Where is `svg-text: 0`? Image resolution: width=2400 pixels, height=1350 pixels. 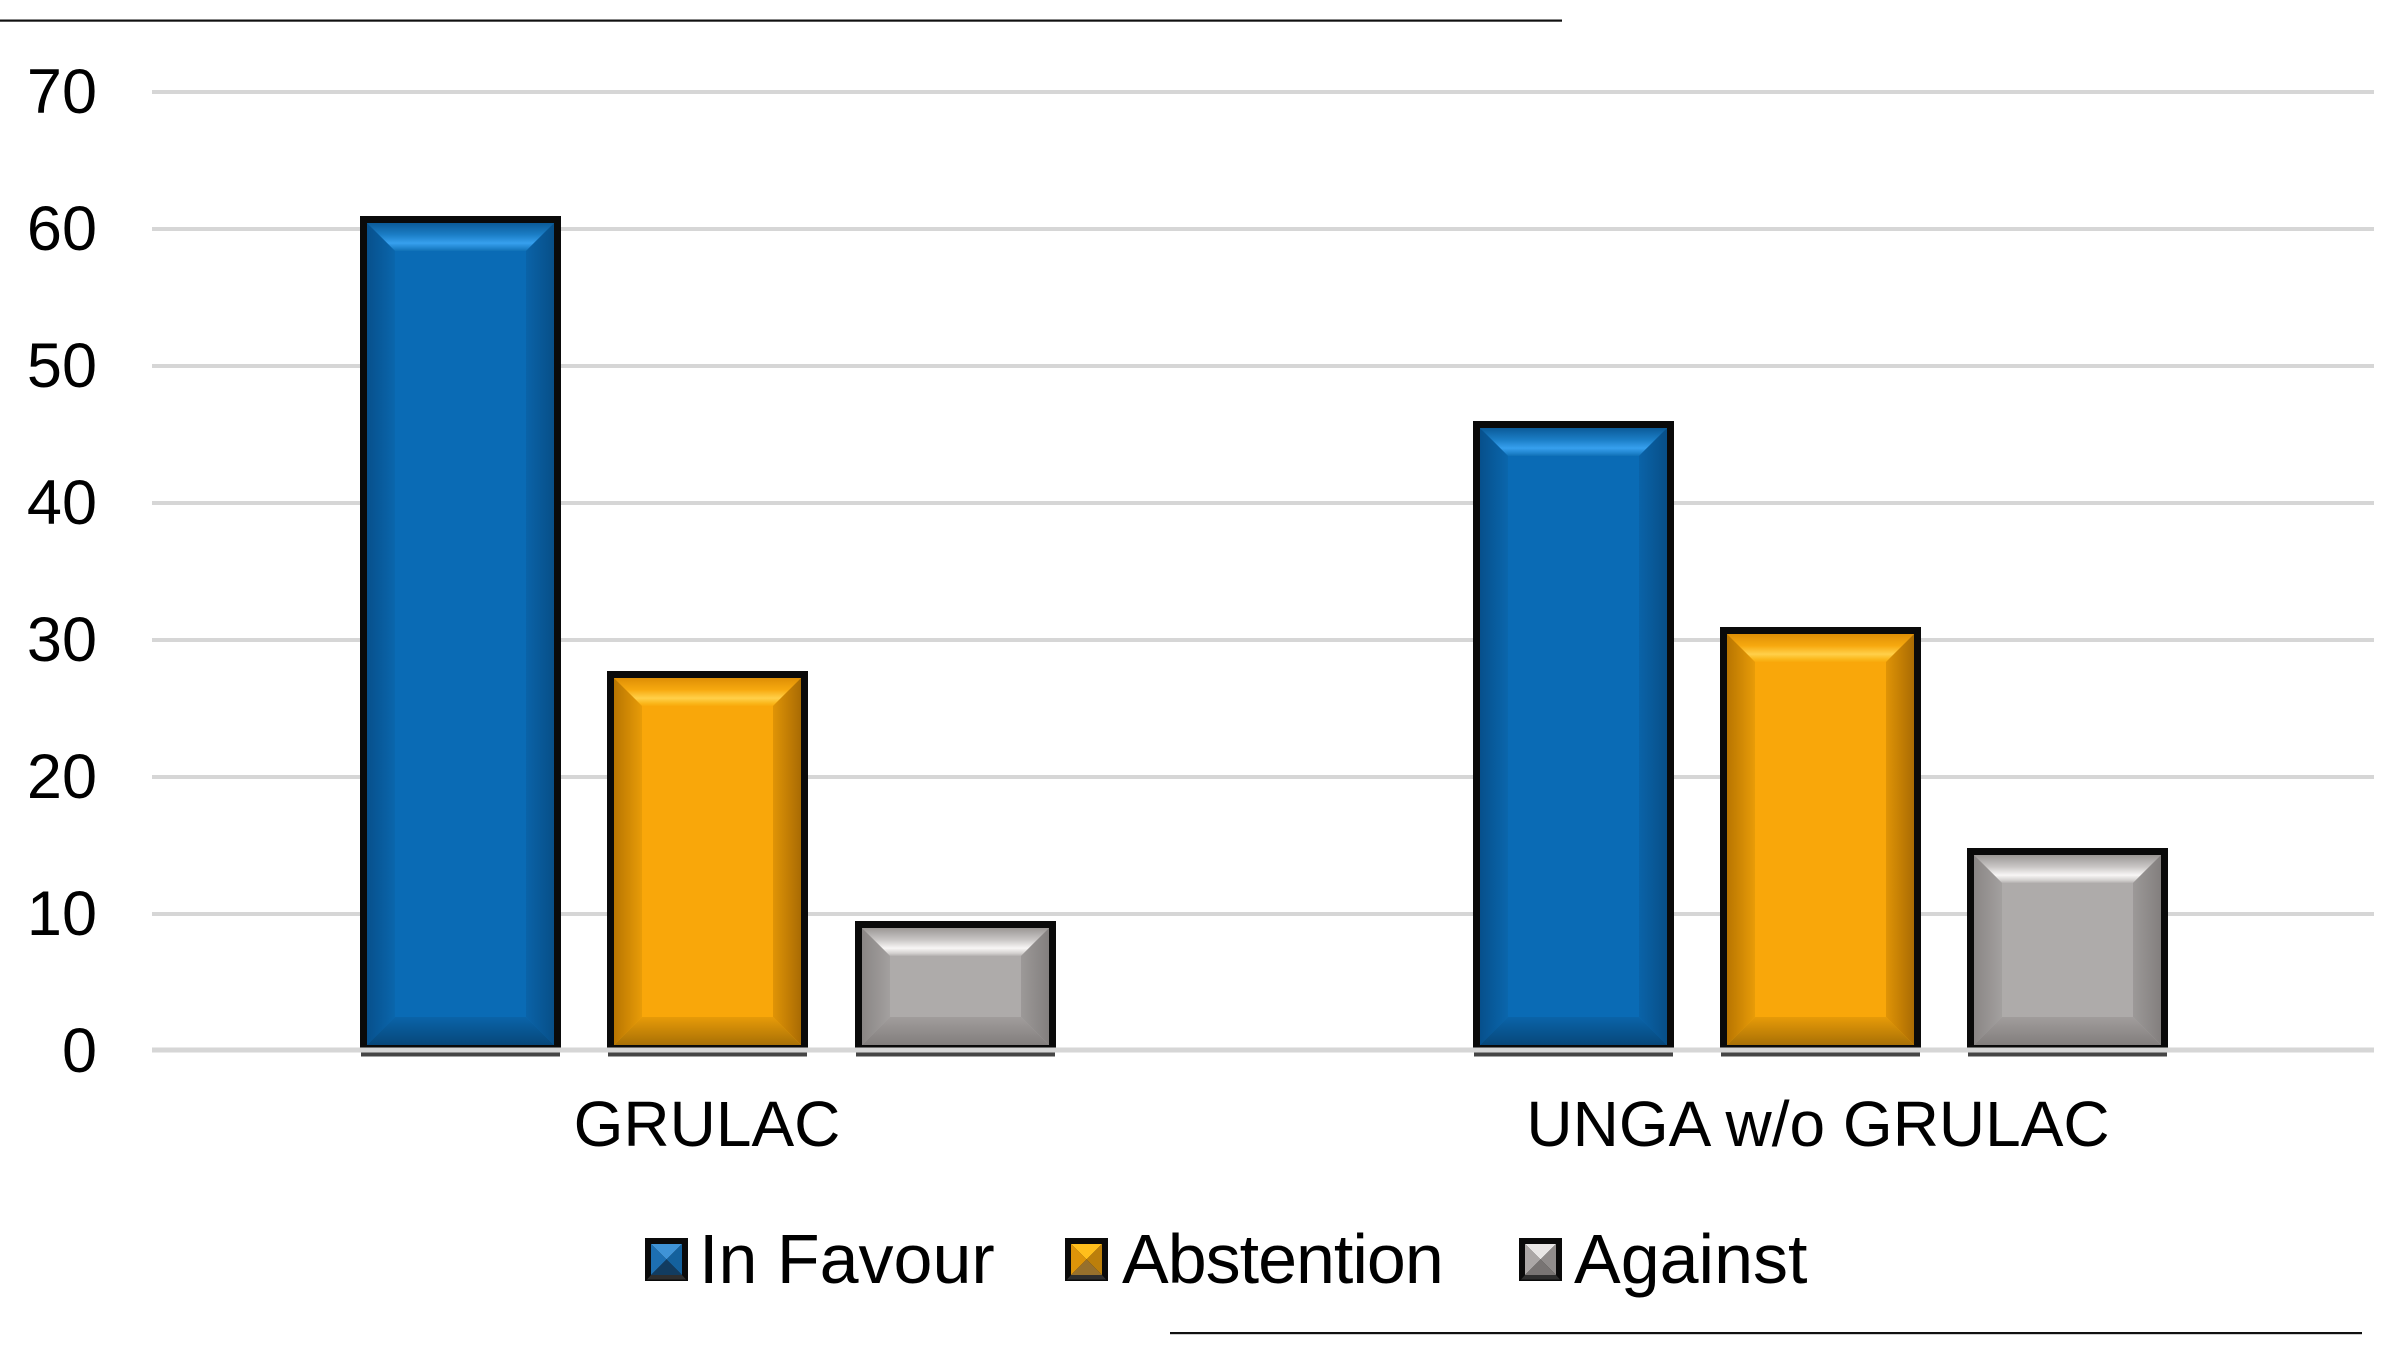 svg-text: 0 is located at coordinates (79, 1051).